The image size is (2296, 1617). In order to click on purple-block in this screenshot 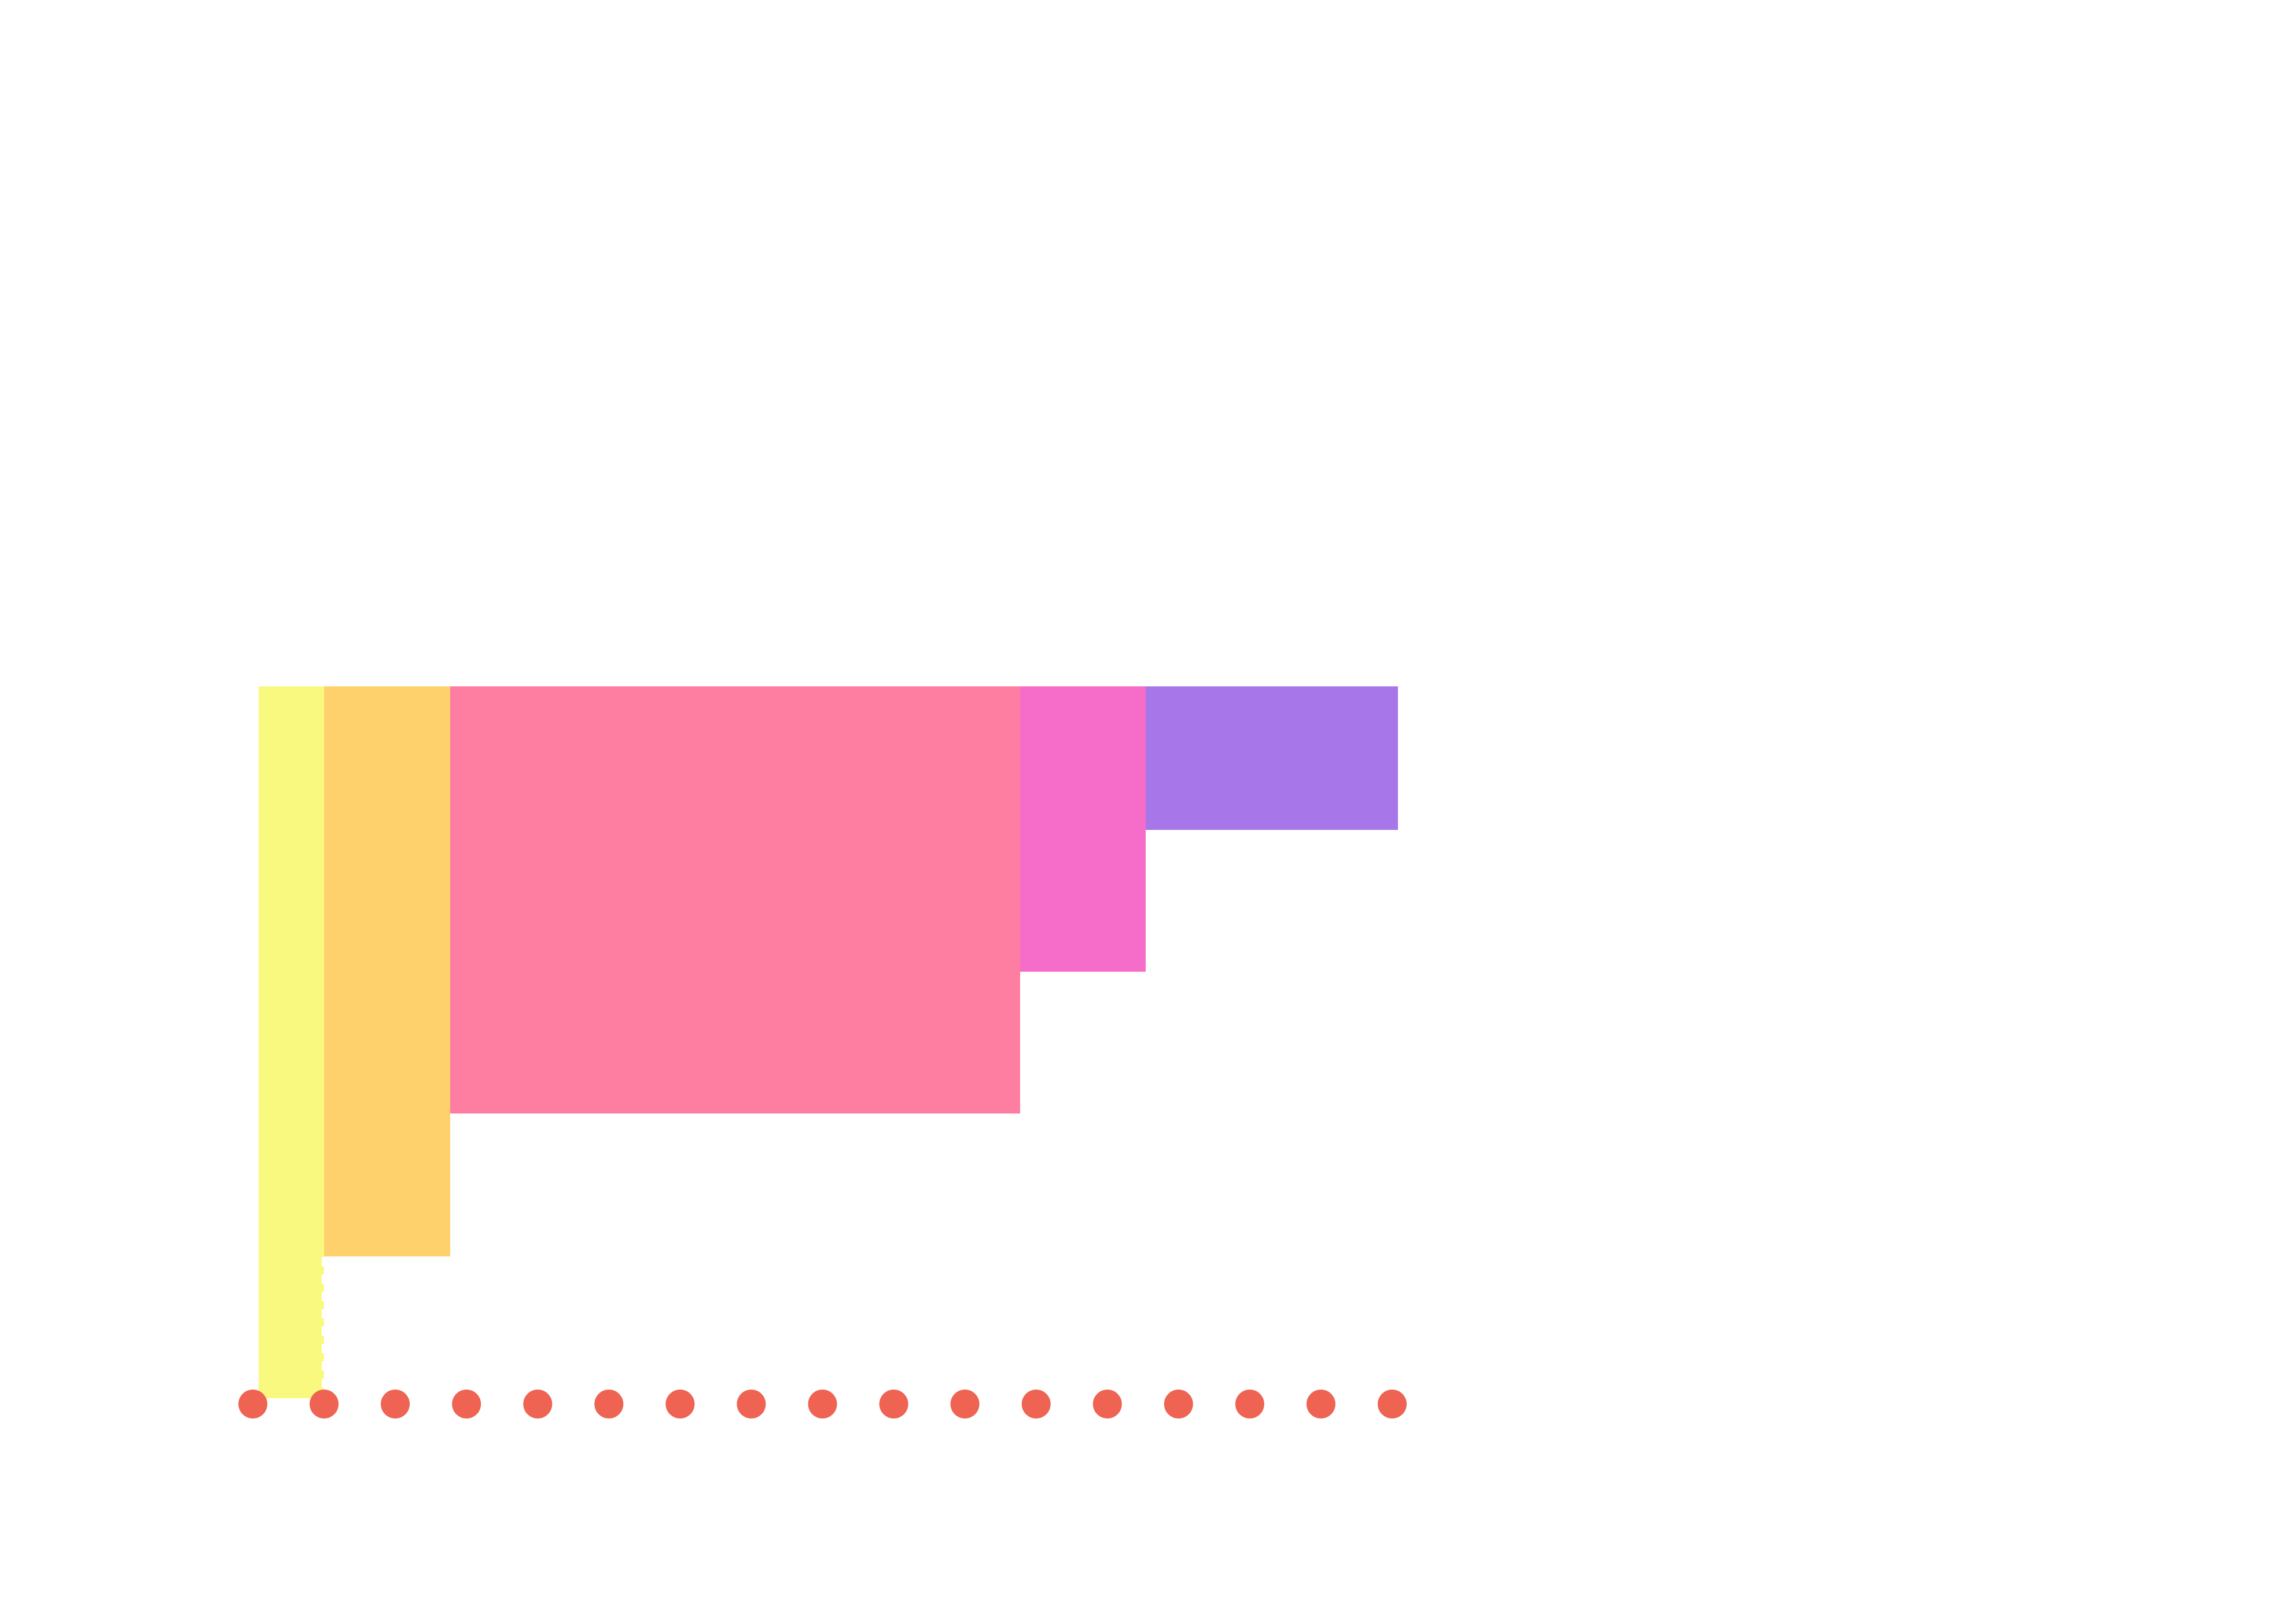, I will do `click(1272, 758)`.